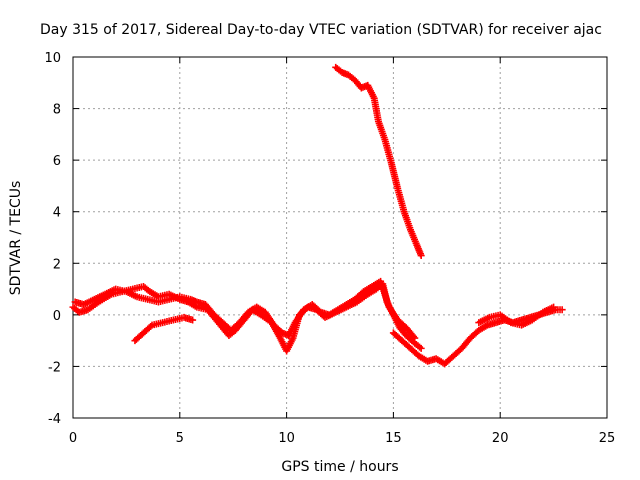 The width and height of the screenshot is (640, 480). I want to click on x-tick-label: 25, so click(607, 438).